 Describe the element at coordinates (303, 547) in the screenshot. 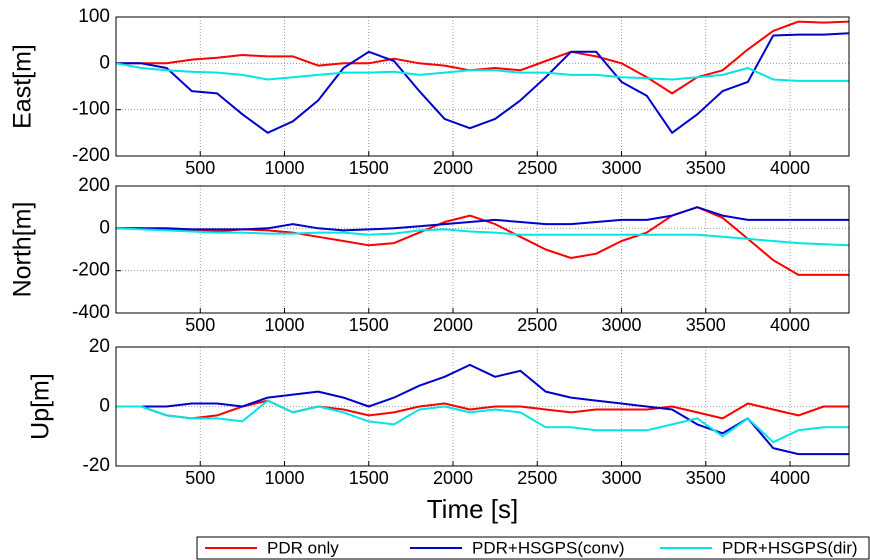

I see `legend-label: PDR only` at that location.